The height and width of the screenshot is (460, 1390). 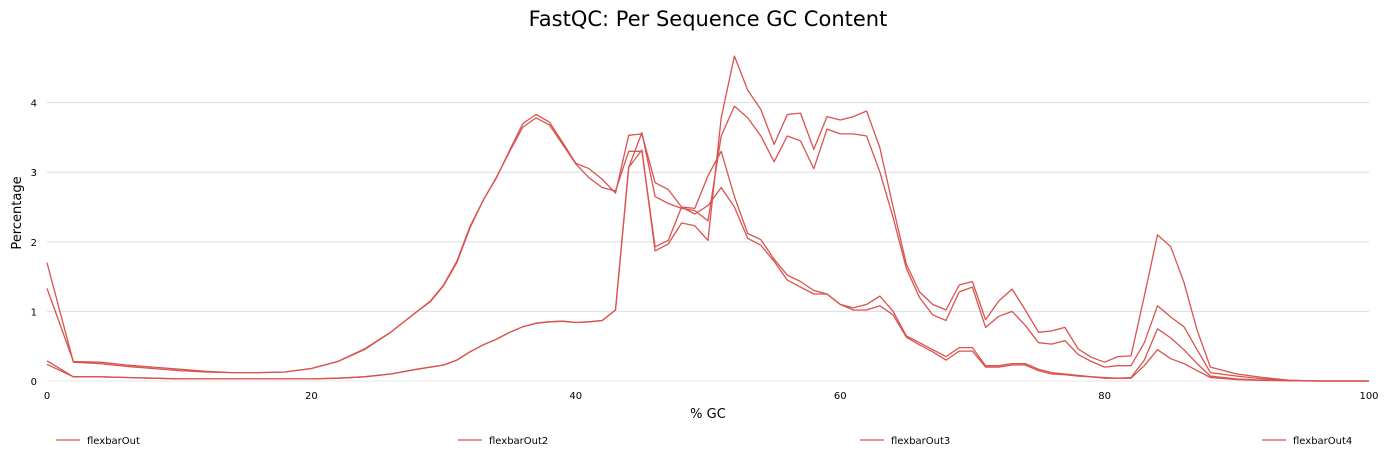 I want to click on y-tick-label: 2, so click(x=34, y=243).